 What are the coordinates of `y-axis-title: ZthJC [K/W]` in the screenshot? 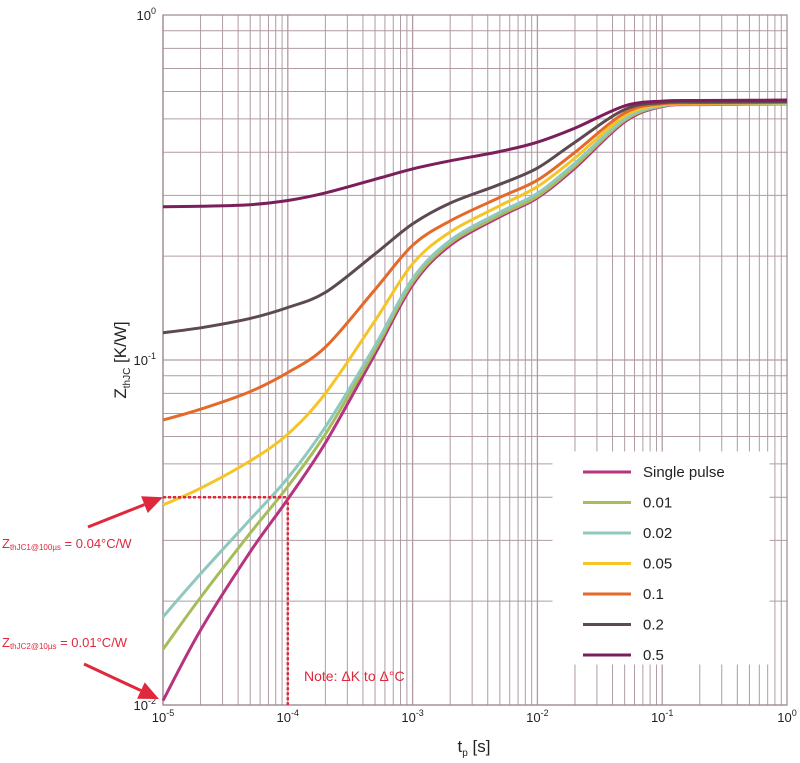 It's located at (122, 359).